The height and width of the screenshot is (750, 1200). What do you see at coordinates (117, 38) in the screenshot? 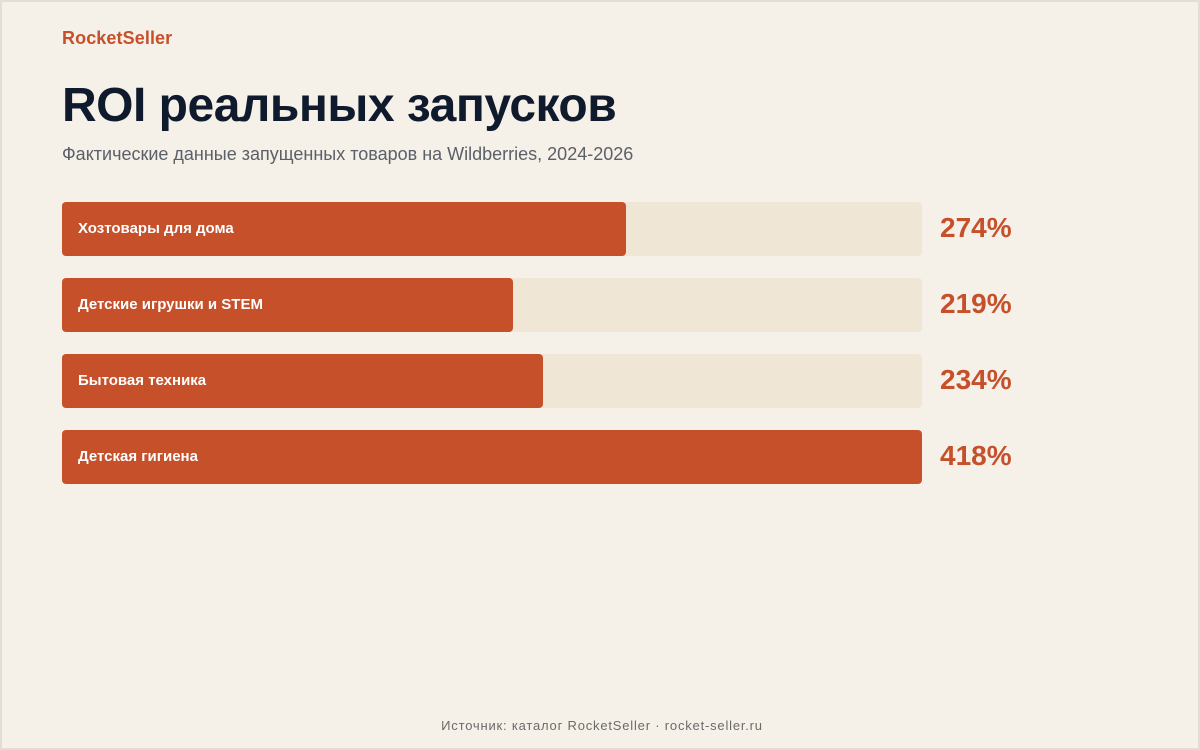
I see `brand-logo: RocketSeller` at bounding box center [117, 38].